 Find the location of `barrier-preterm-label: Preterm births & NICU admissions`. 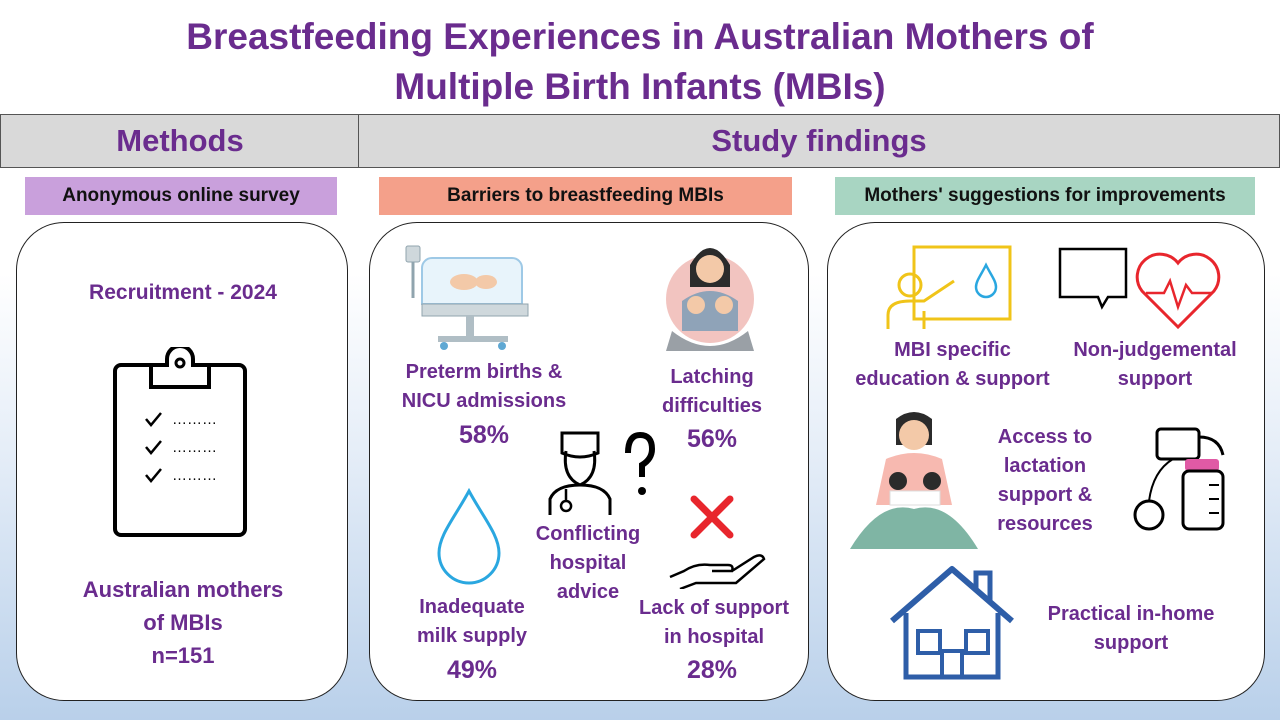

barrier-preterm-label: Preterm births & NICU admissions is located at coordinates (484, 386).